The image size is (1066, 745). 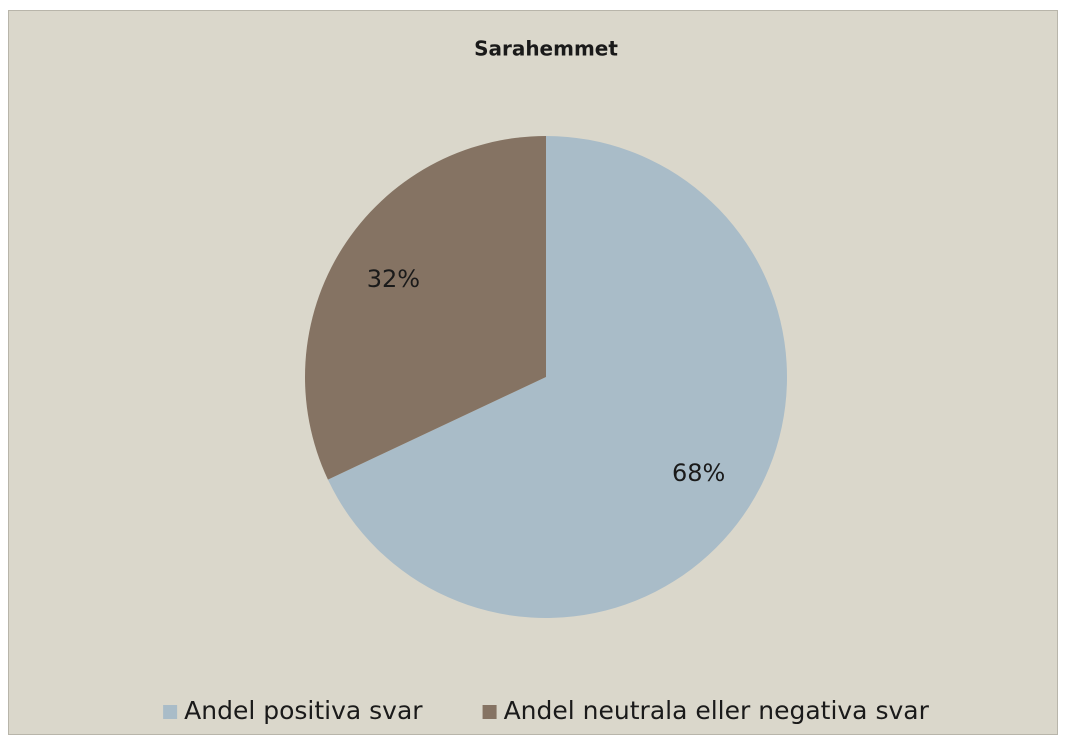 What do you see at coordinates (303, 710) in the screenshot?
I see `legend-label: Andel positiva svar` at bounding box center [303, 710].